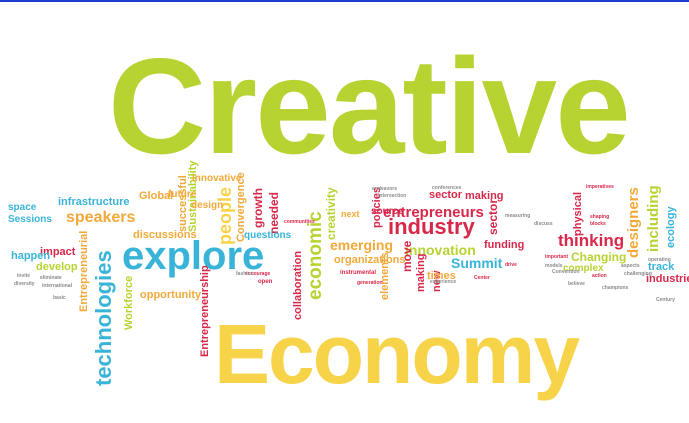  What do you see at coordinates (385, 189) in the screenshot?
I see `cloud-word: endeavors` at bounding box center [385, 189].